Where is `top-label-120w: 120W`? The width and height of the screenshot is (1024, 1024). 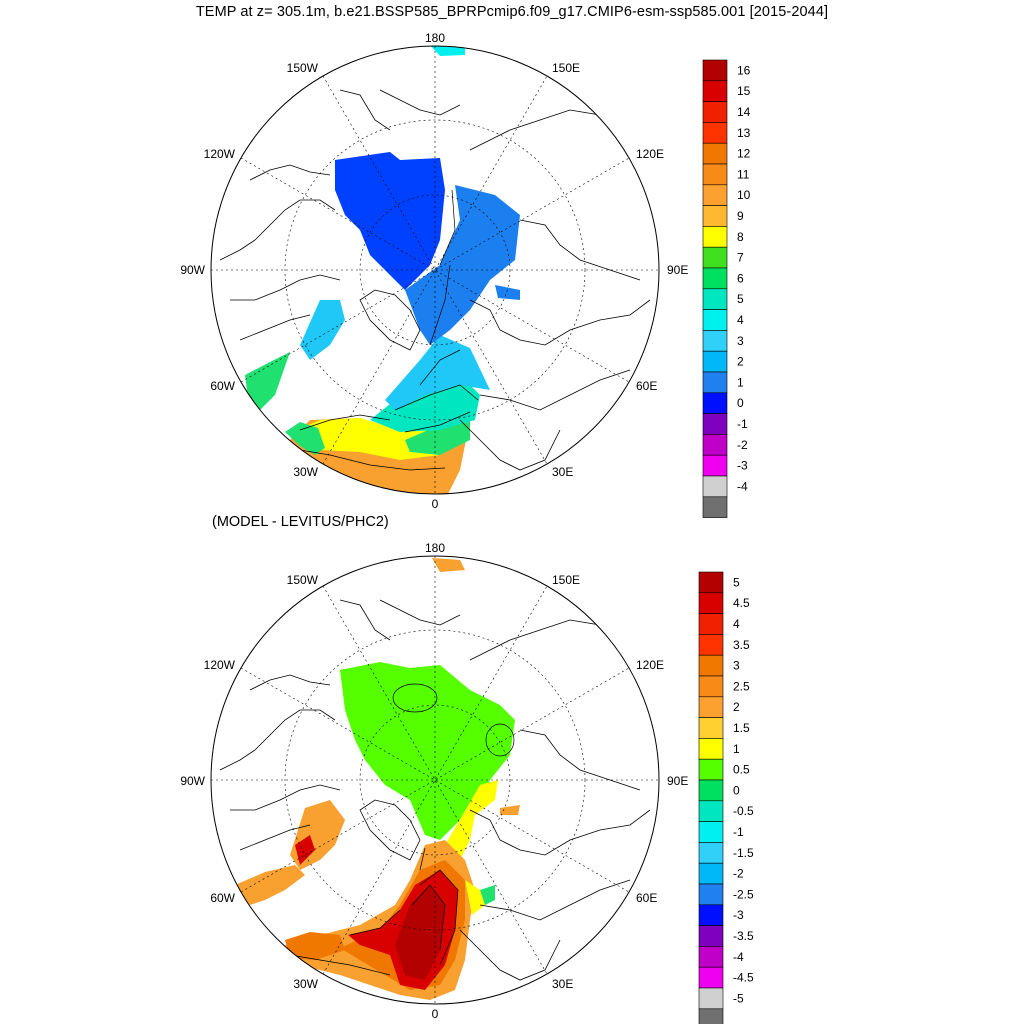 top-label-120w: 120W is located at coordinates (220, 154).